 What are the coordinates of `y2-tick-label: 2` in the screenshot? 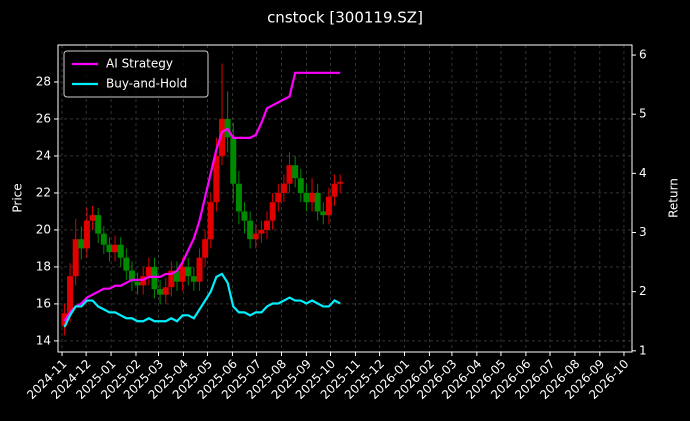 It's located at (643, 291).